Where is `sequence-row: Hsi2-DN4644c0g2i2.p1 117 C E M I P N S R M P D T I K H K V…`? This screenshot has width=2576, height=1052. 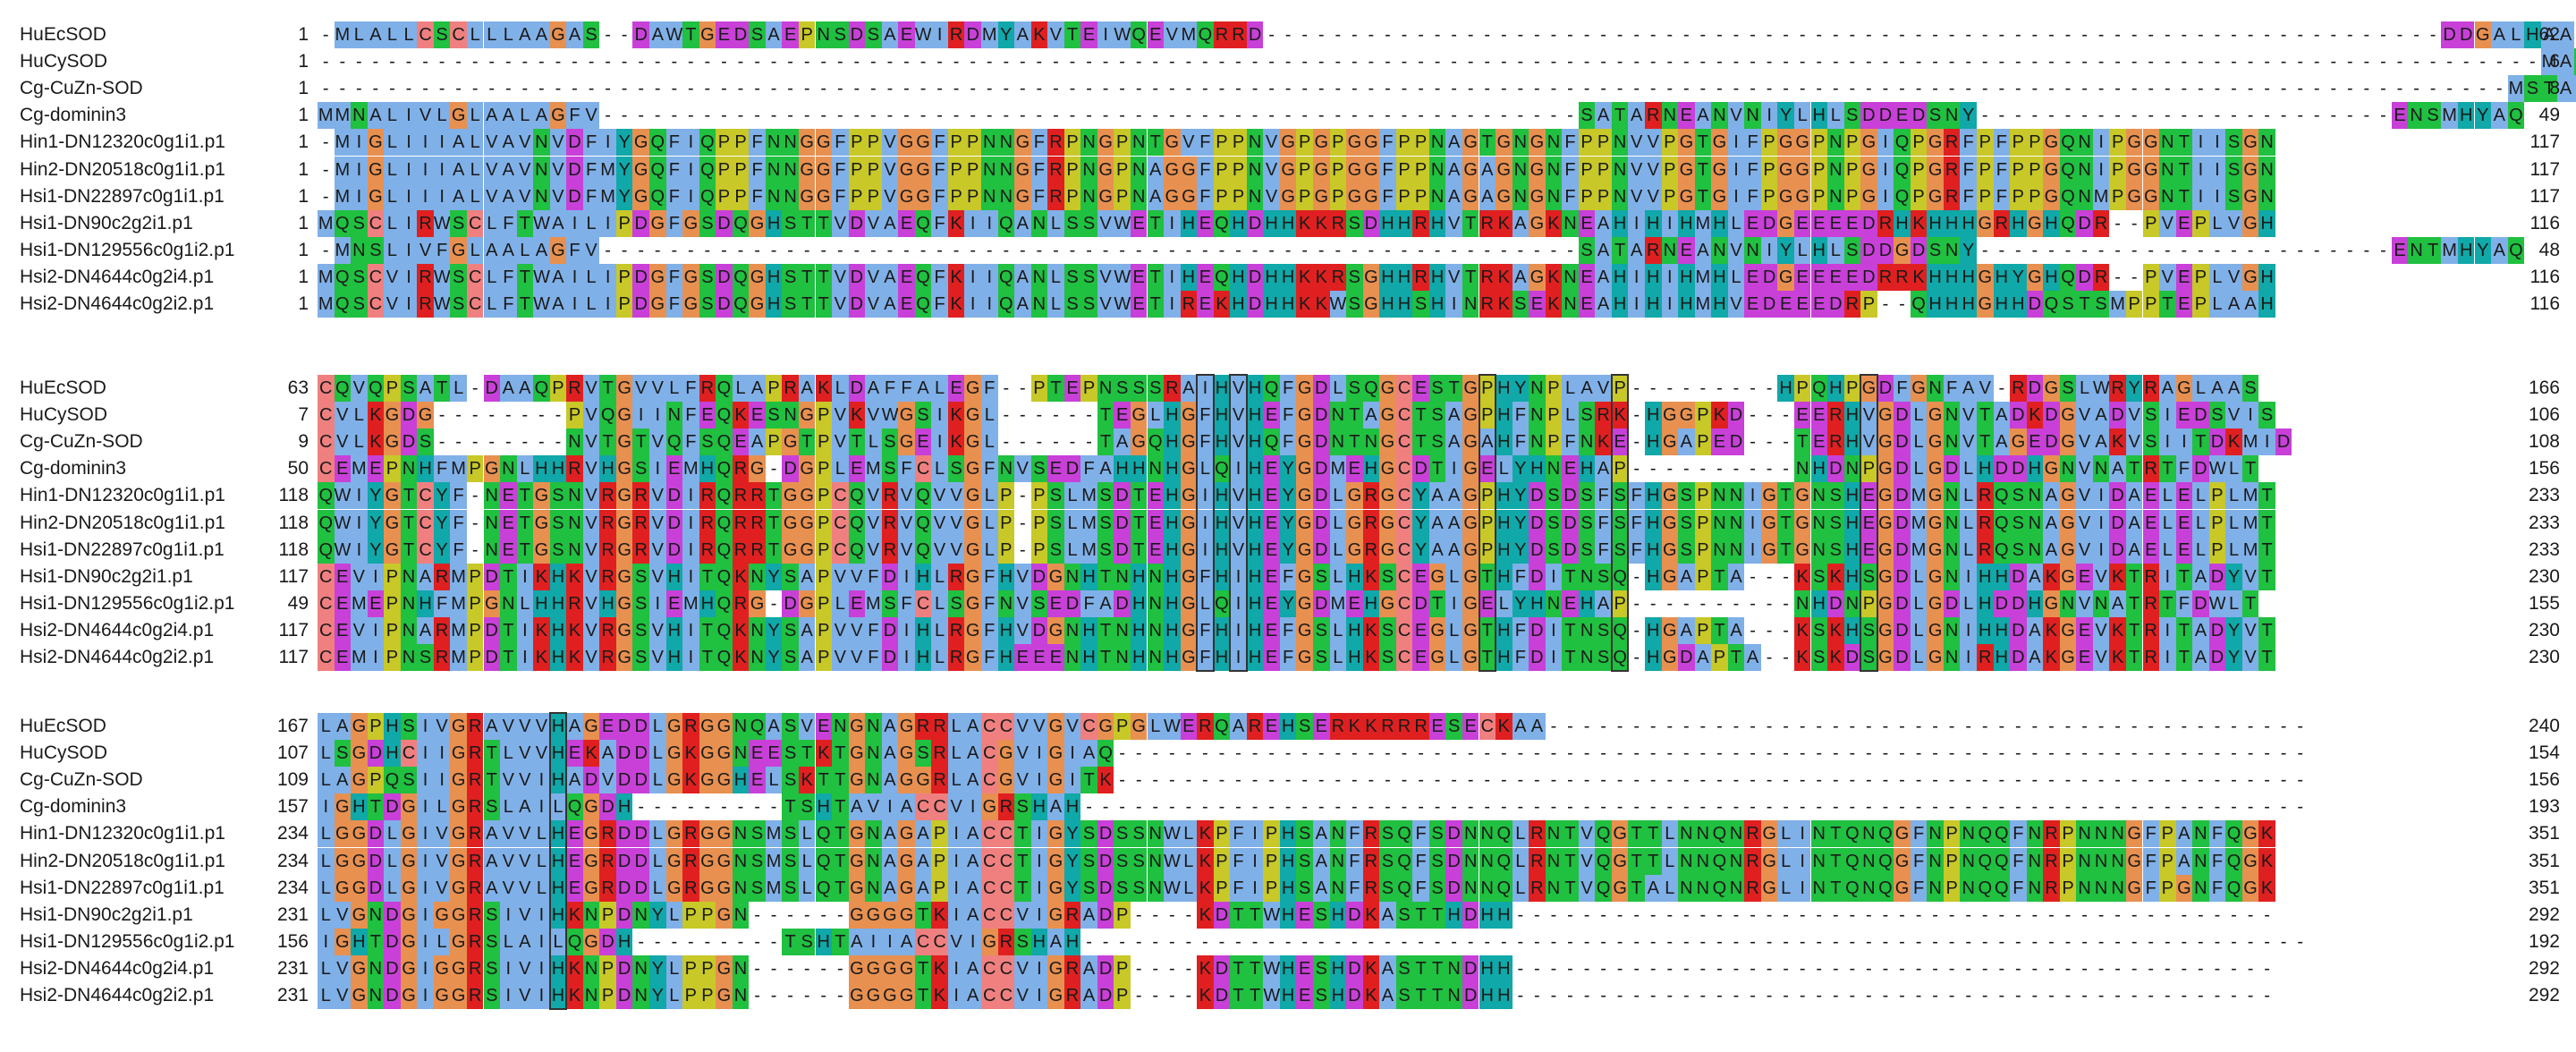 sequence-row: Hsi2-DN4644c0g2i2.p1 117 C E M I P N S R M P D T I K H K V… is located at coordinates (1288, 657).